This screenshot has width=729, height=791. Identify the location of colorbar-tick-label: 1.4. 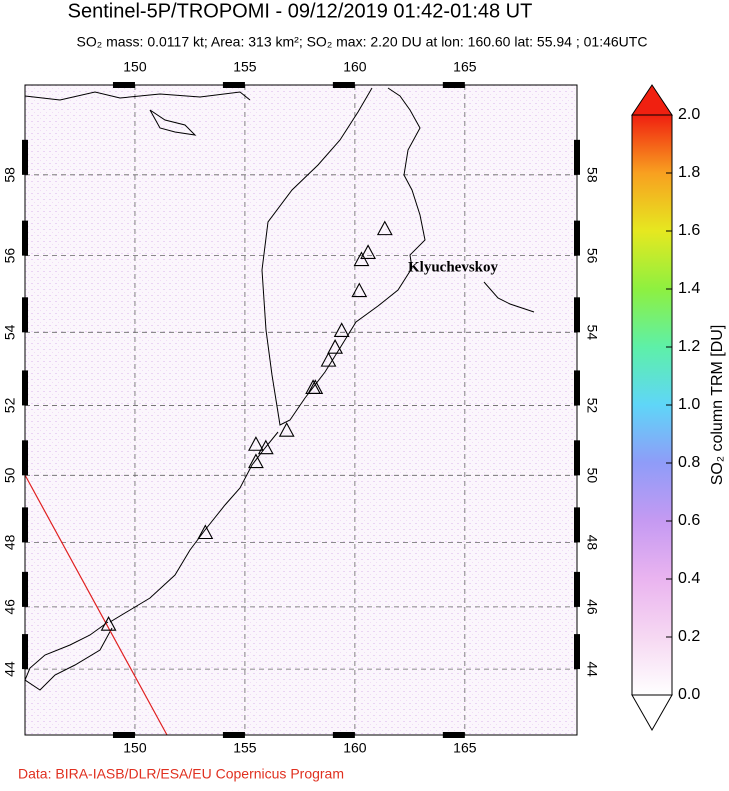
(689, 288).